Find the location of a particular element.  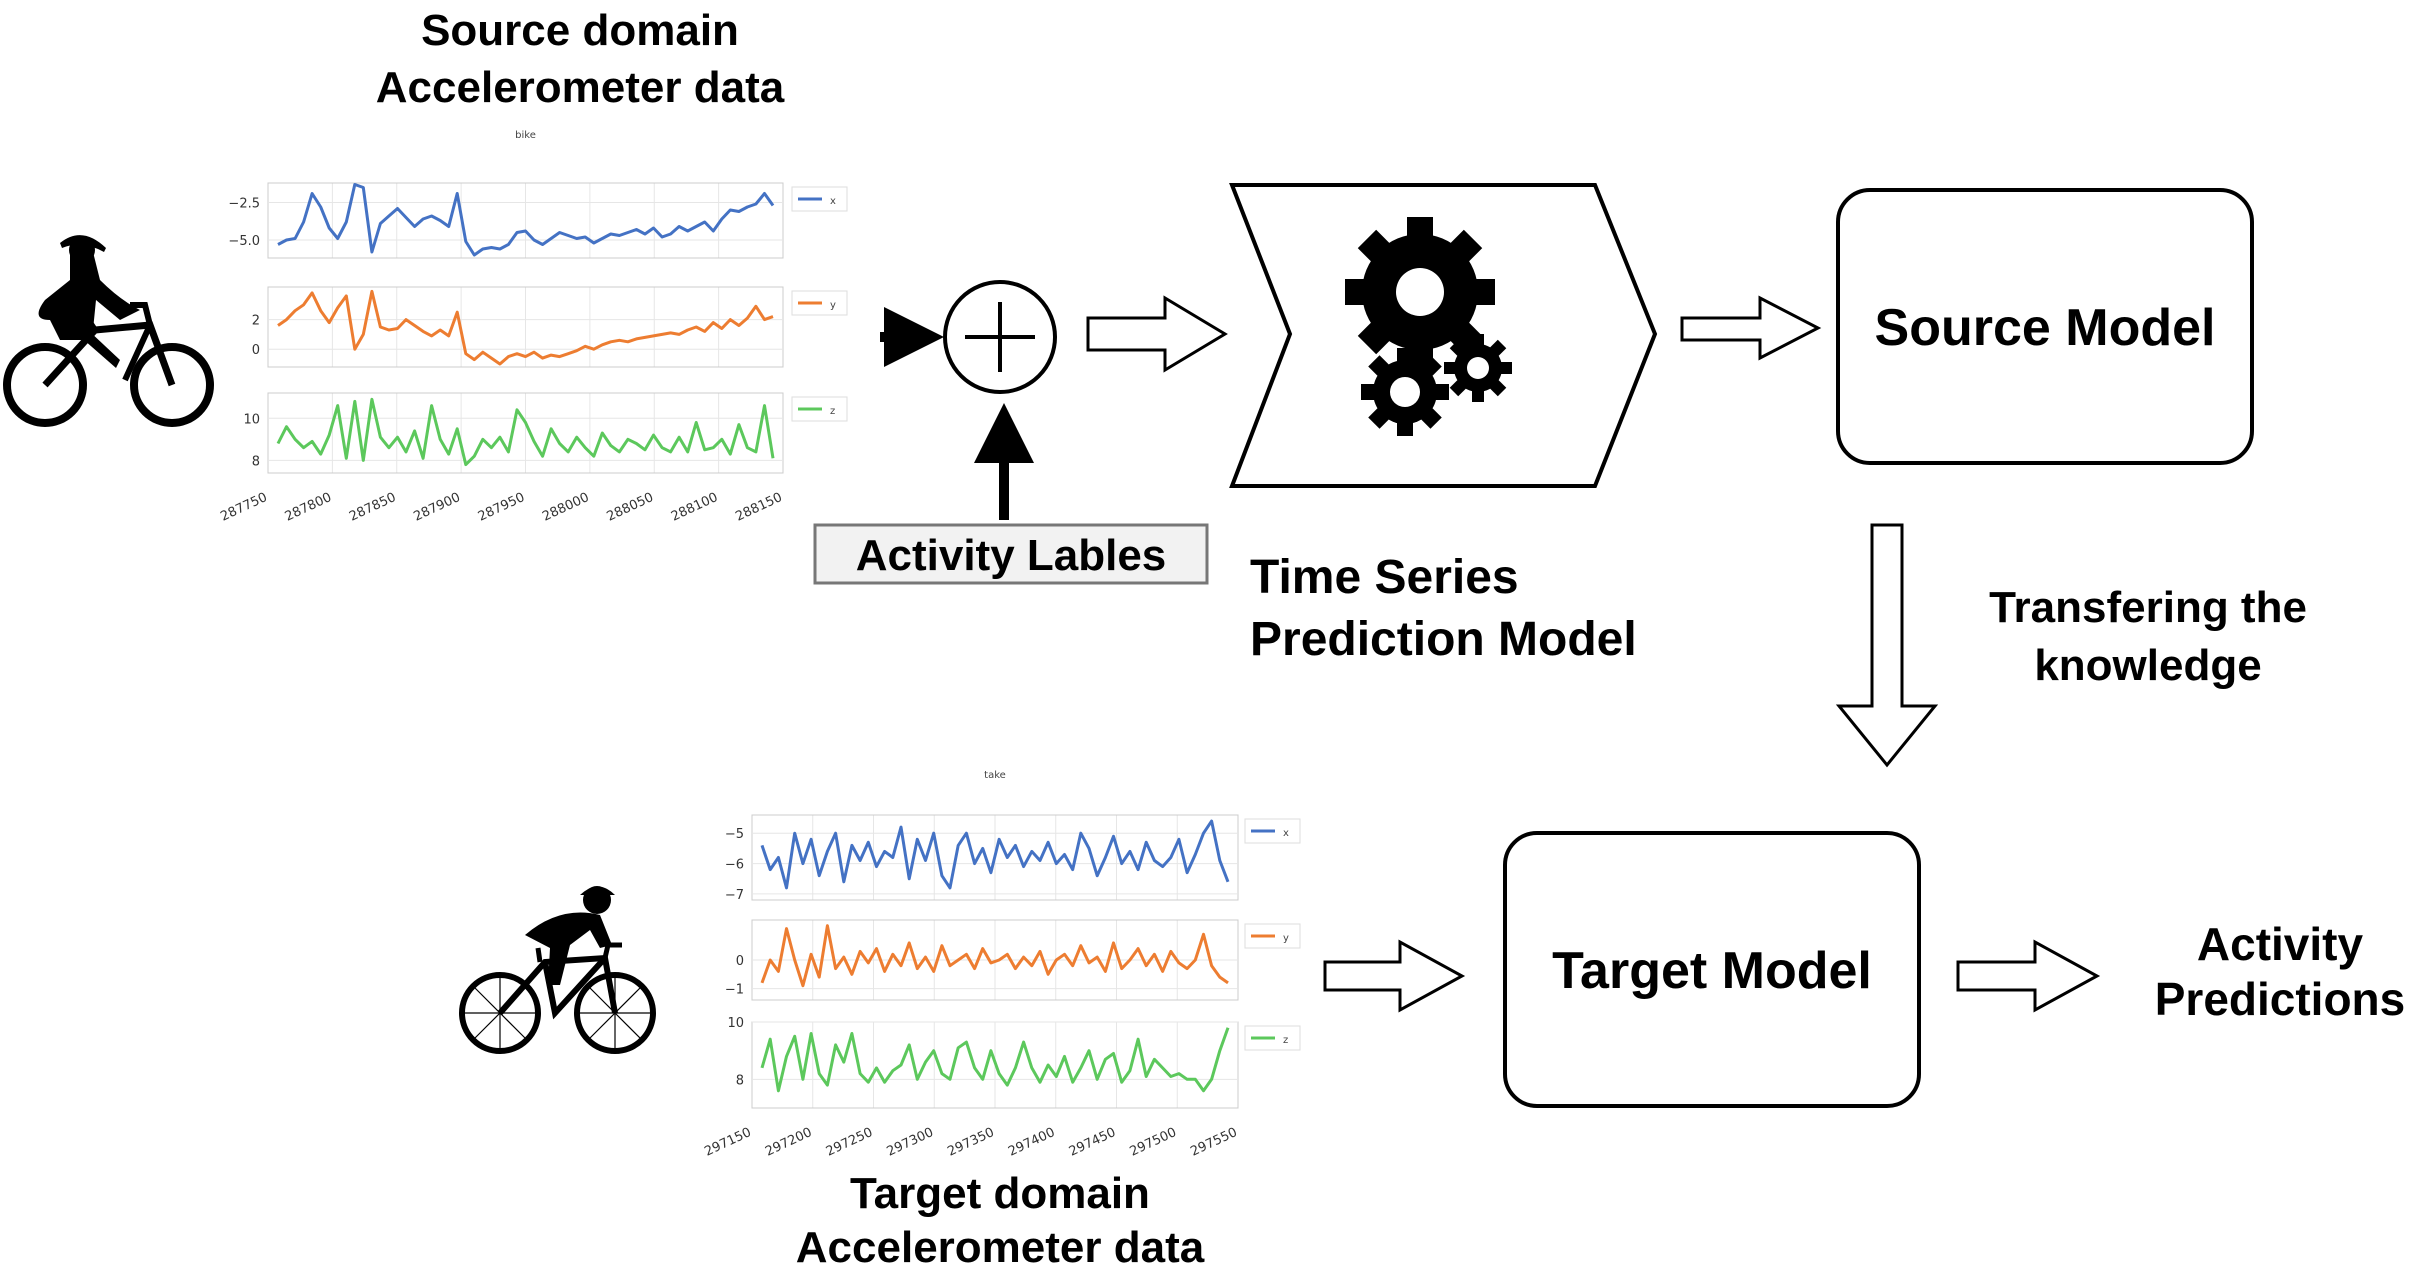

y-tick-label: −5 is located at coordinates (734, 834).